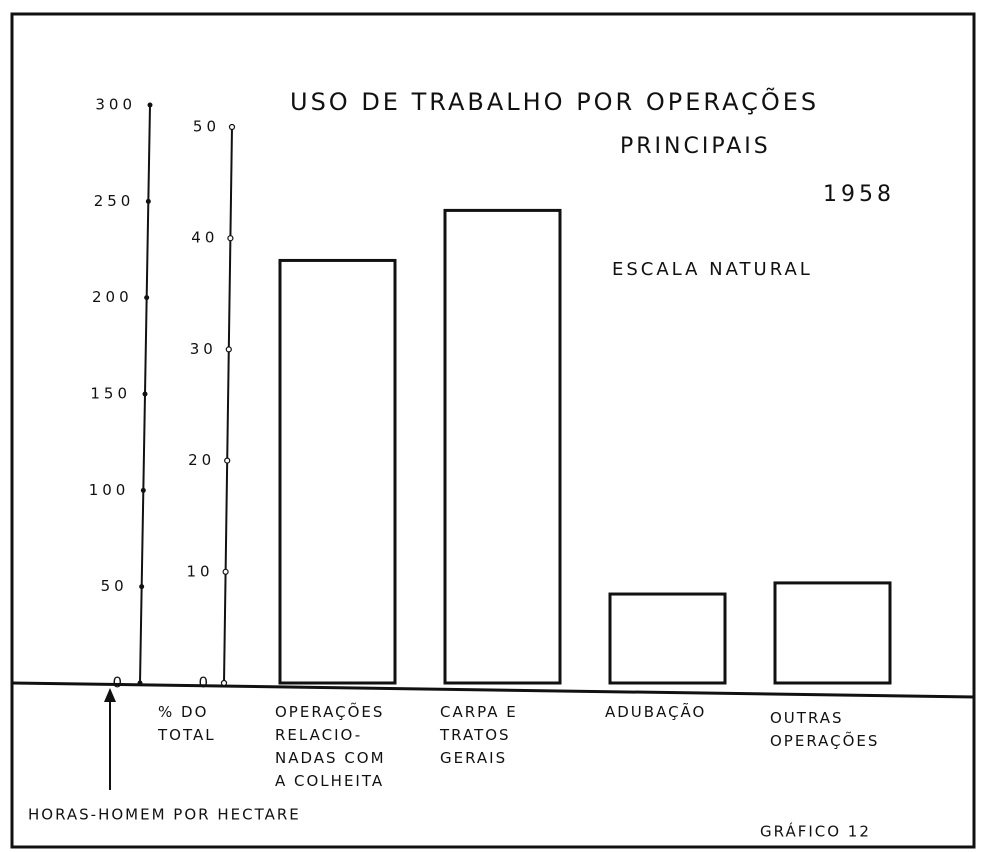  What do you see at coordinates (115, 105) in the screenshot?
I see `y2-tick-label: 300` at bounding box center [115, 105].